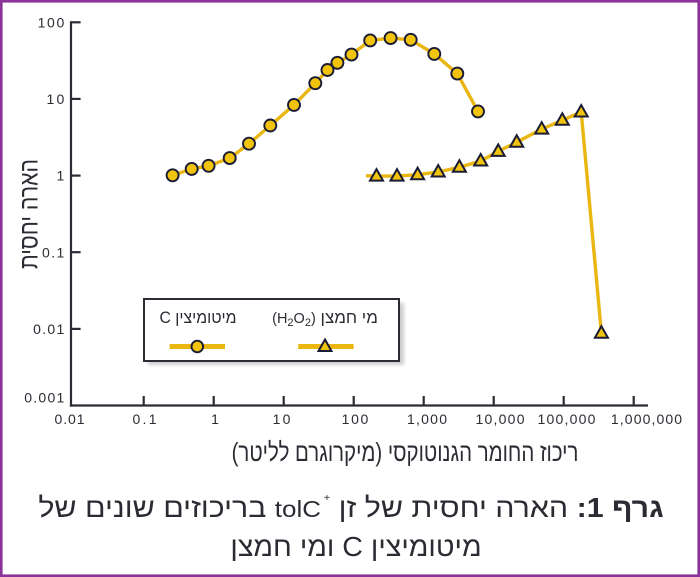 The width and height of the screenshot is (700, 577). Describe the element at coordinates (427, 419) in the screenshot. I see `svg-text: 1,000` at that location.